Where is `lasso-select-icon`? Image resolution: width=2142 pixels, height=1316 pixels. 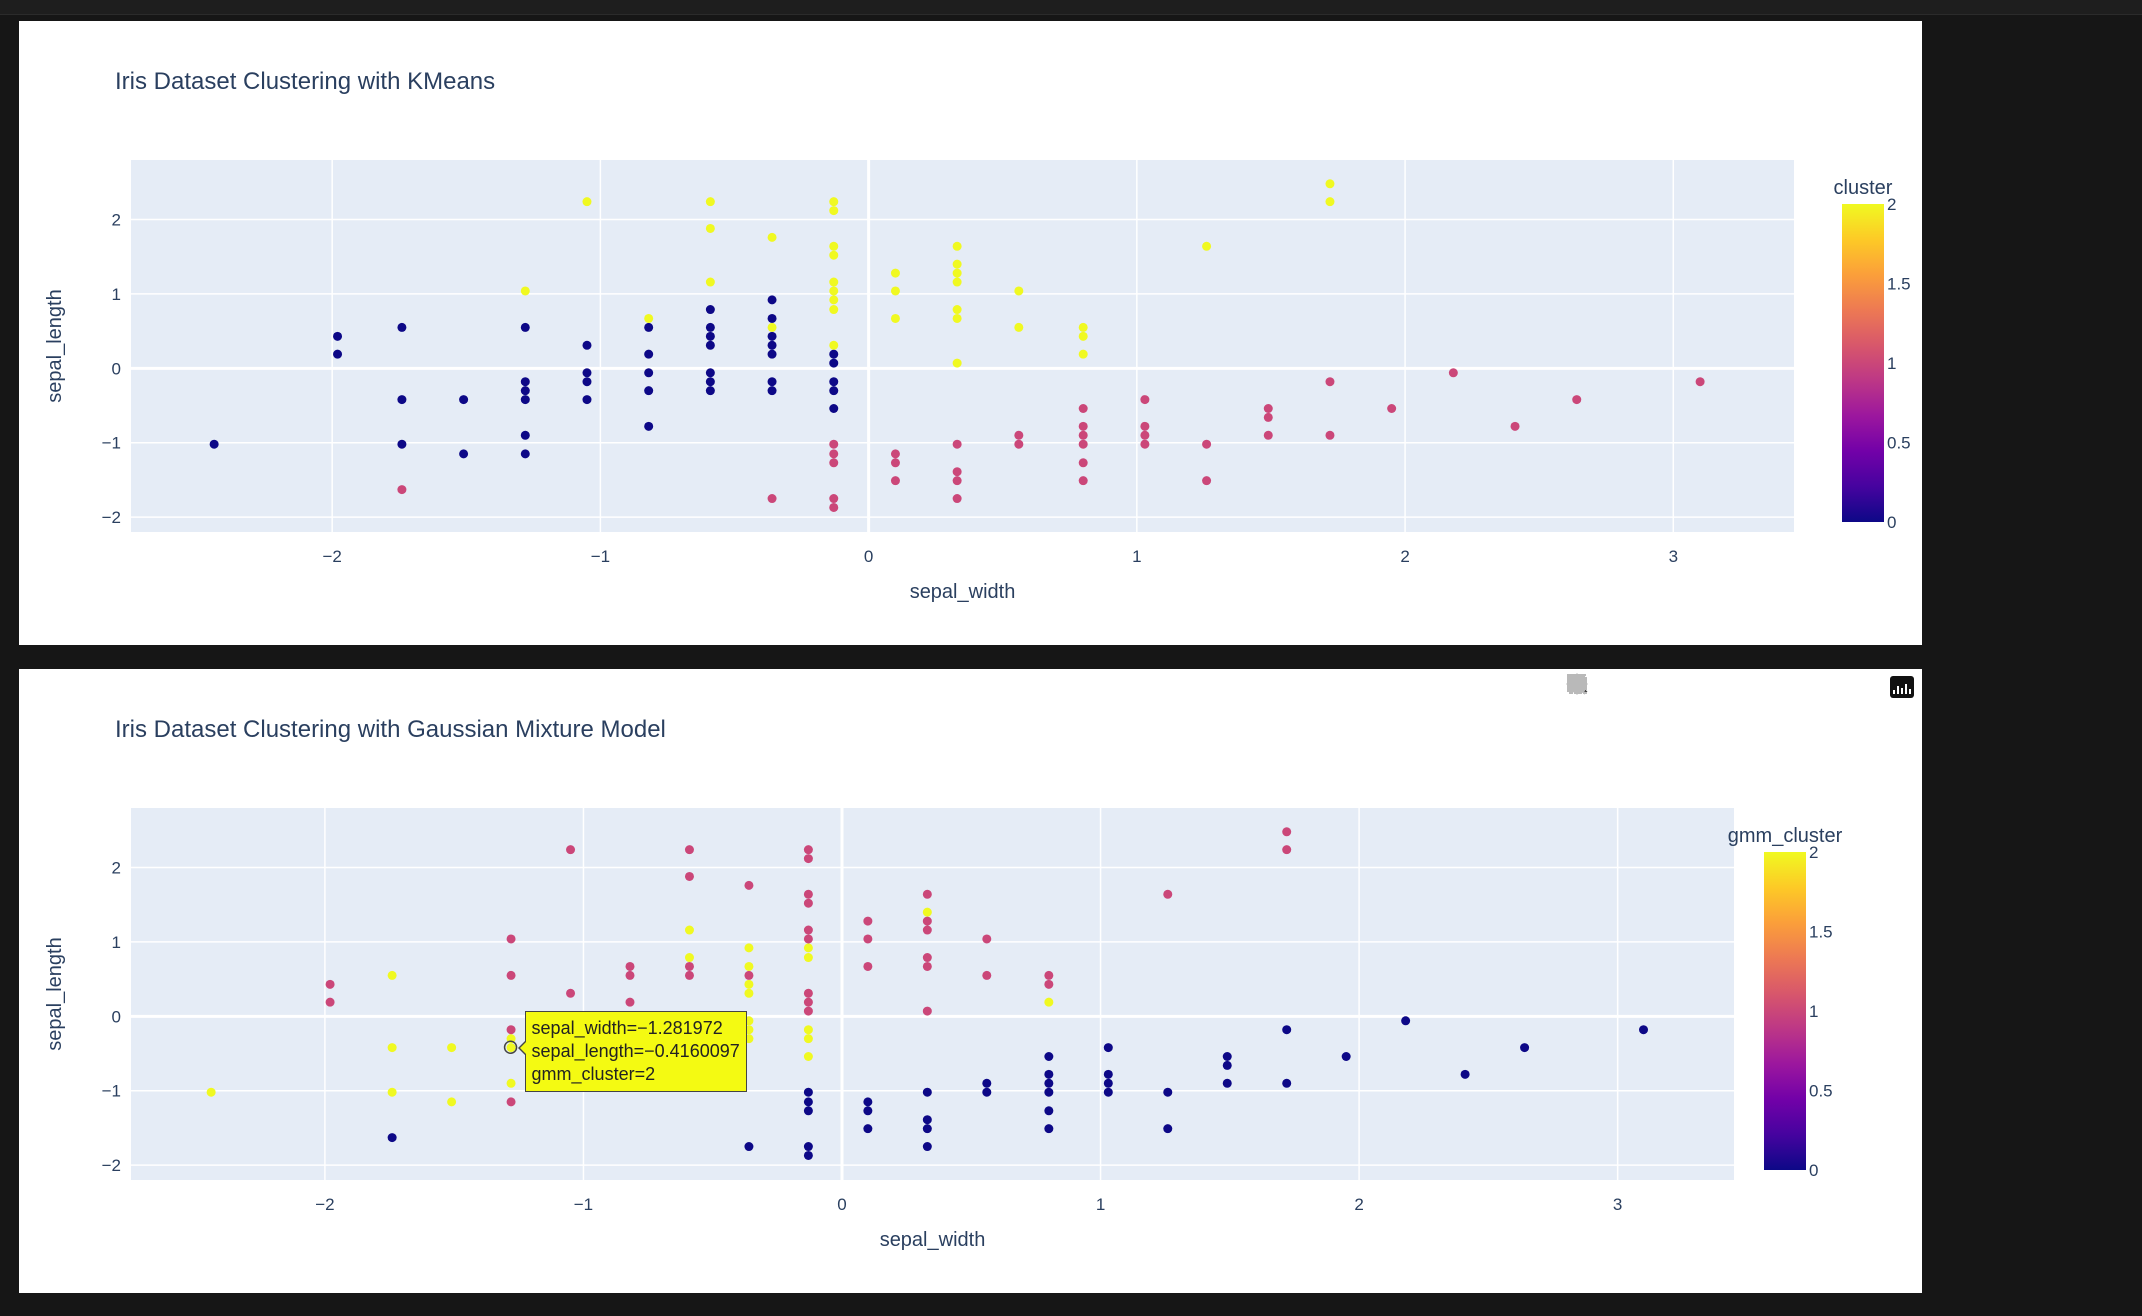 lasso-select-icon is located at coordinates (1653, 687).